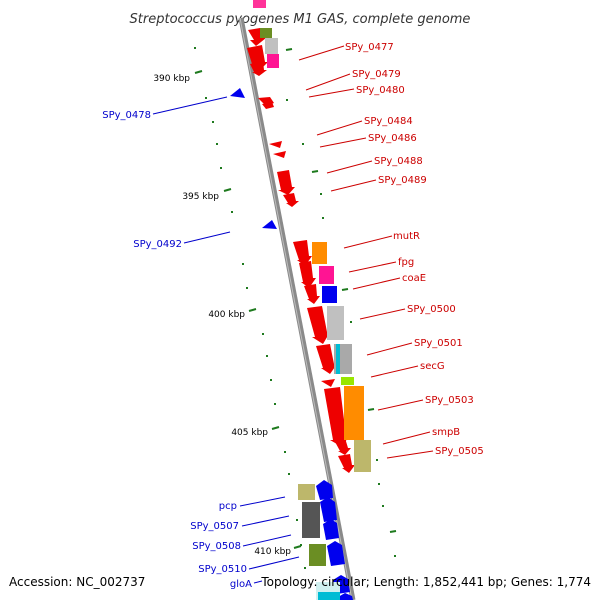 Image resolution: width=600 pixels, height=600 pixels. What do you see at coordinates (388, 121) in the screenshot?
I see `gene-label: SPy_0484` at bounding box center [388, 121].